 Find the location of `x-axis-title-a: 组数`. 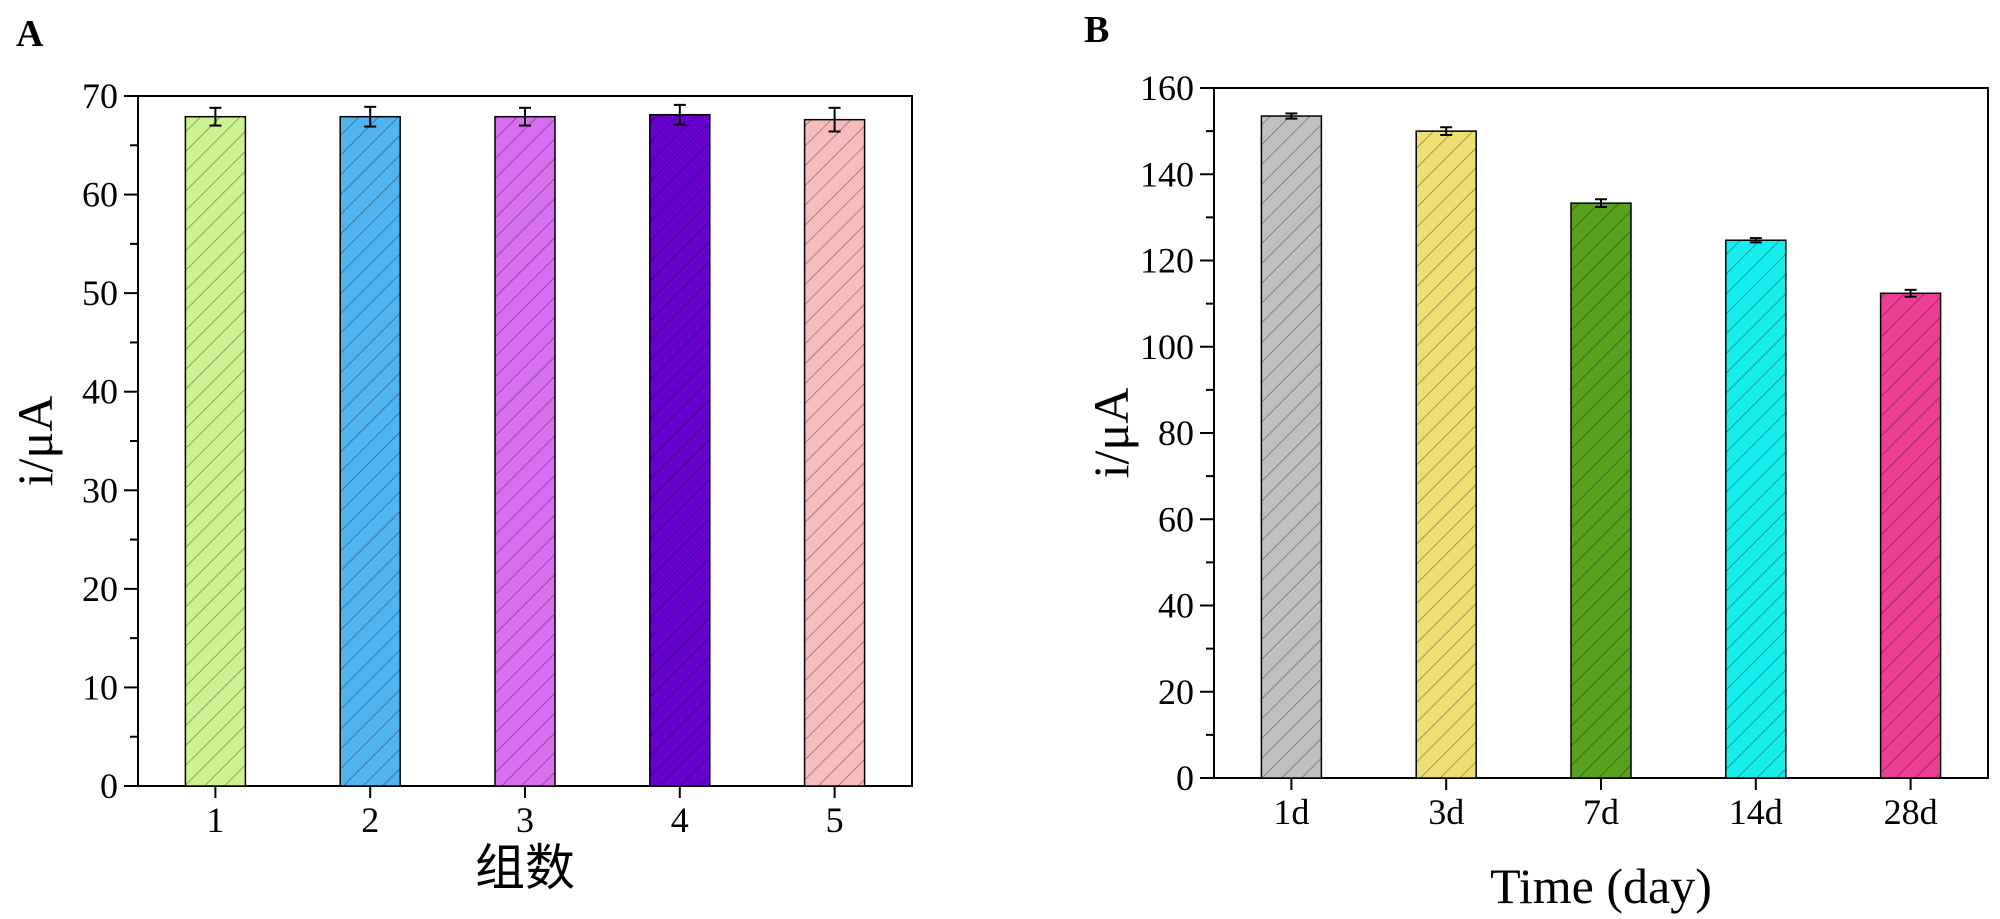

x-axis-title-a: 组数 is located at coordinates (525, 868).